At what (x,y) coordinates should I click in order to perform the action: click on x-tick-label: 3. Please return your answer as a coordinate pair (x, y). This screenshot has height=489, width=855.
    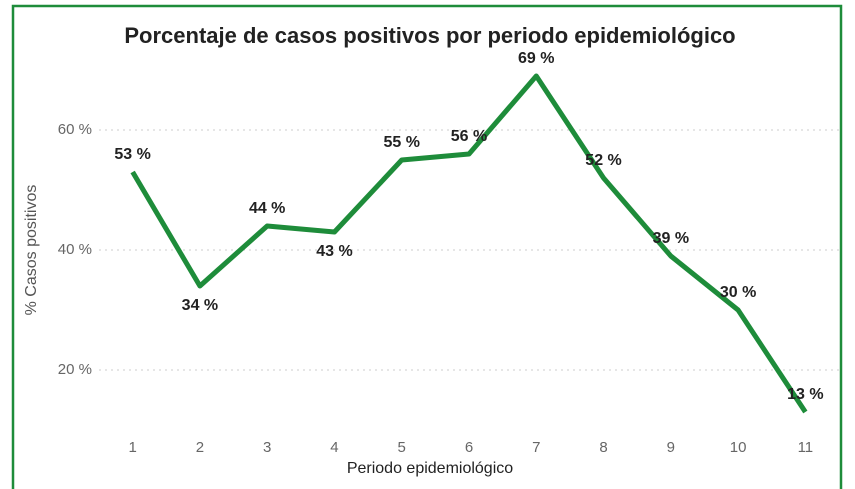
    Looking at the image, I should click on (267, 447).